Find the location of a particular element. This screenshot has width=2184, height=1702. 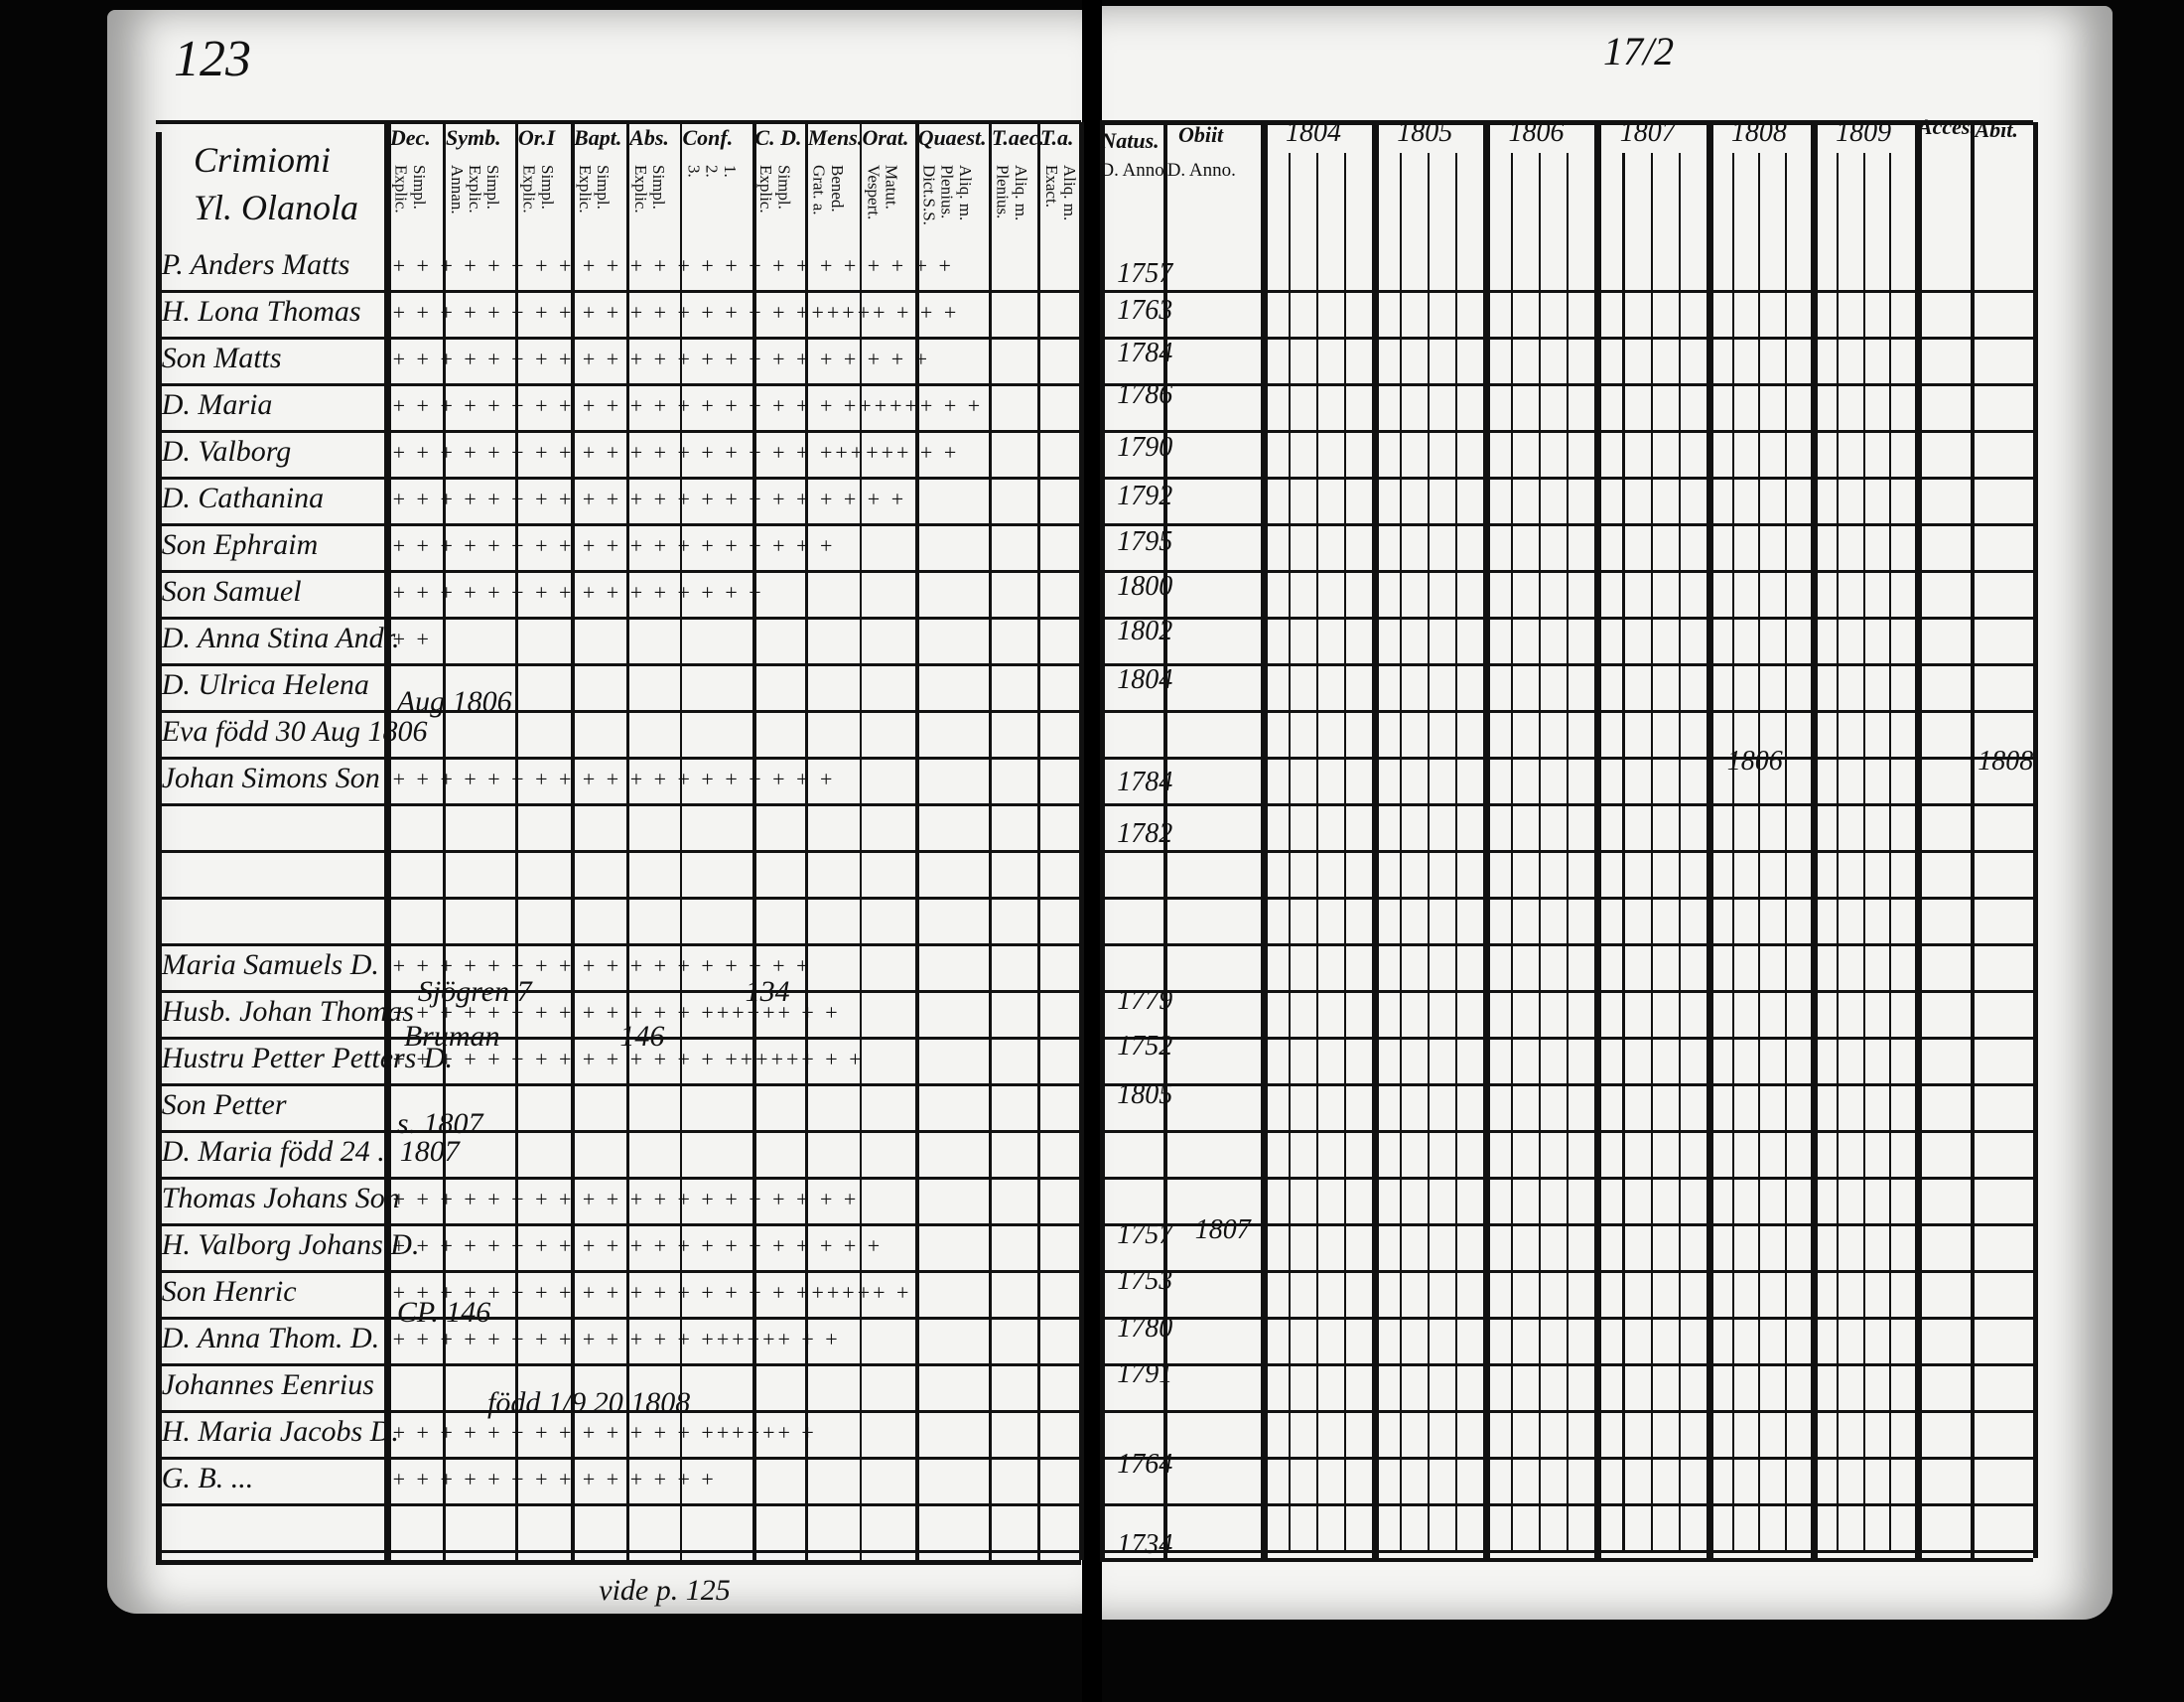

top-rule-right is located at coordinates (1567, 122).